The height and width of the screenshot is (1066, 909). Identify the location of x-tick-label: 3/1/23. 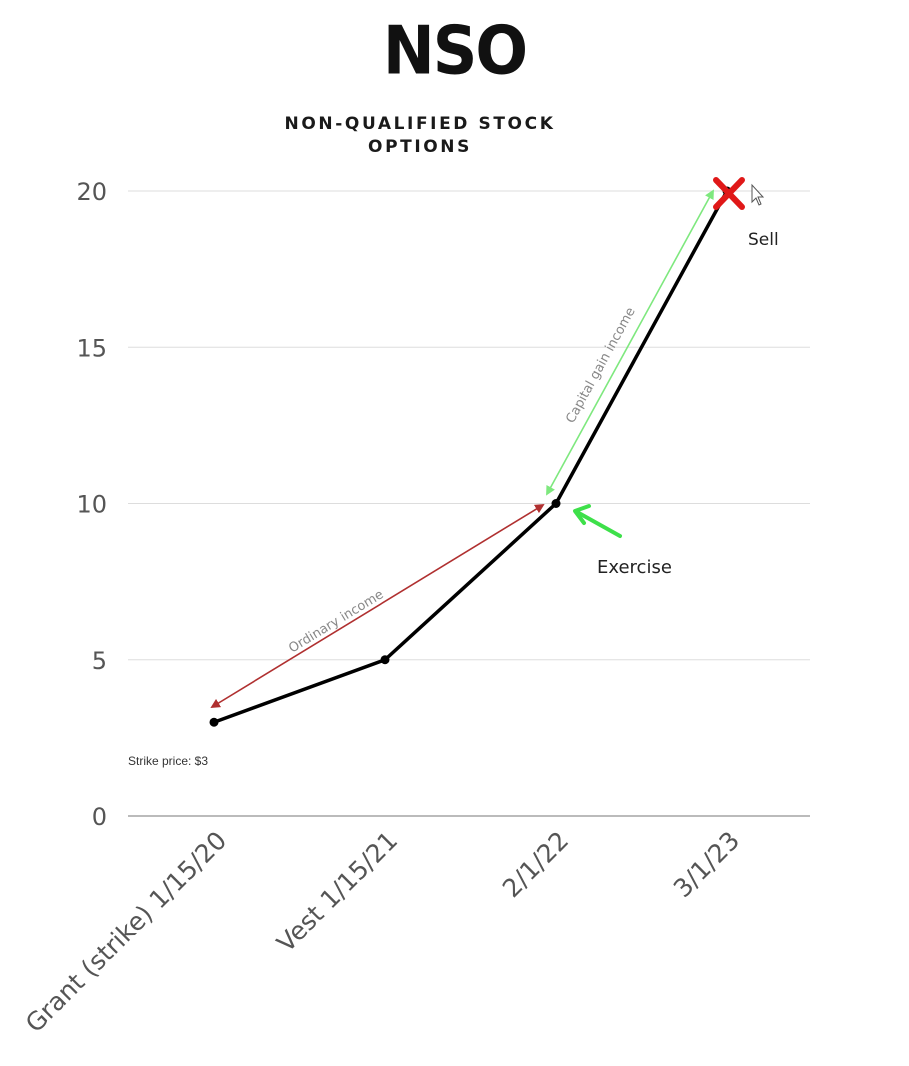
(706, 864).